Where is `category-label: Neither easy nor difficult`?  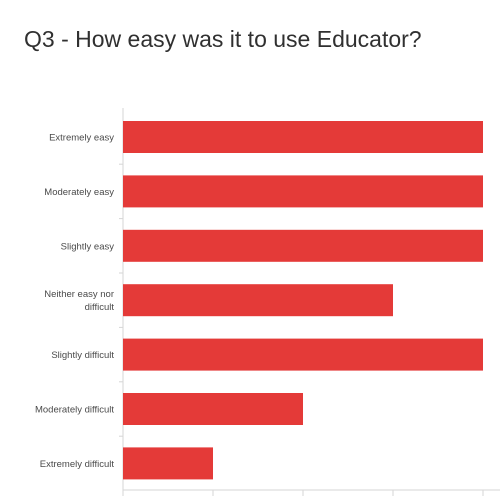 category-label: Neither easy nor difficult is located at coordinates (79, 301).